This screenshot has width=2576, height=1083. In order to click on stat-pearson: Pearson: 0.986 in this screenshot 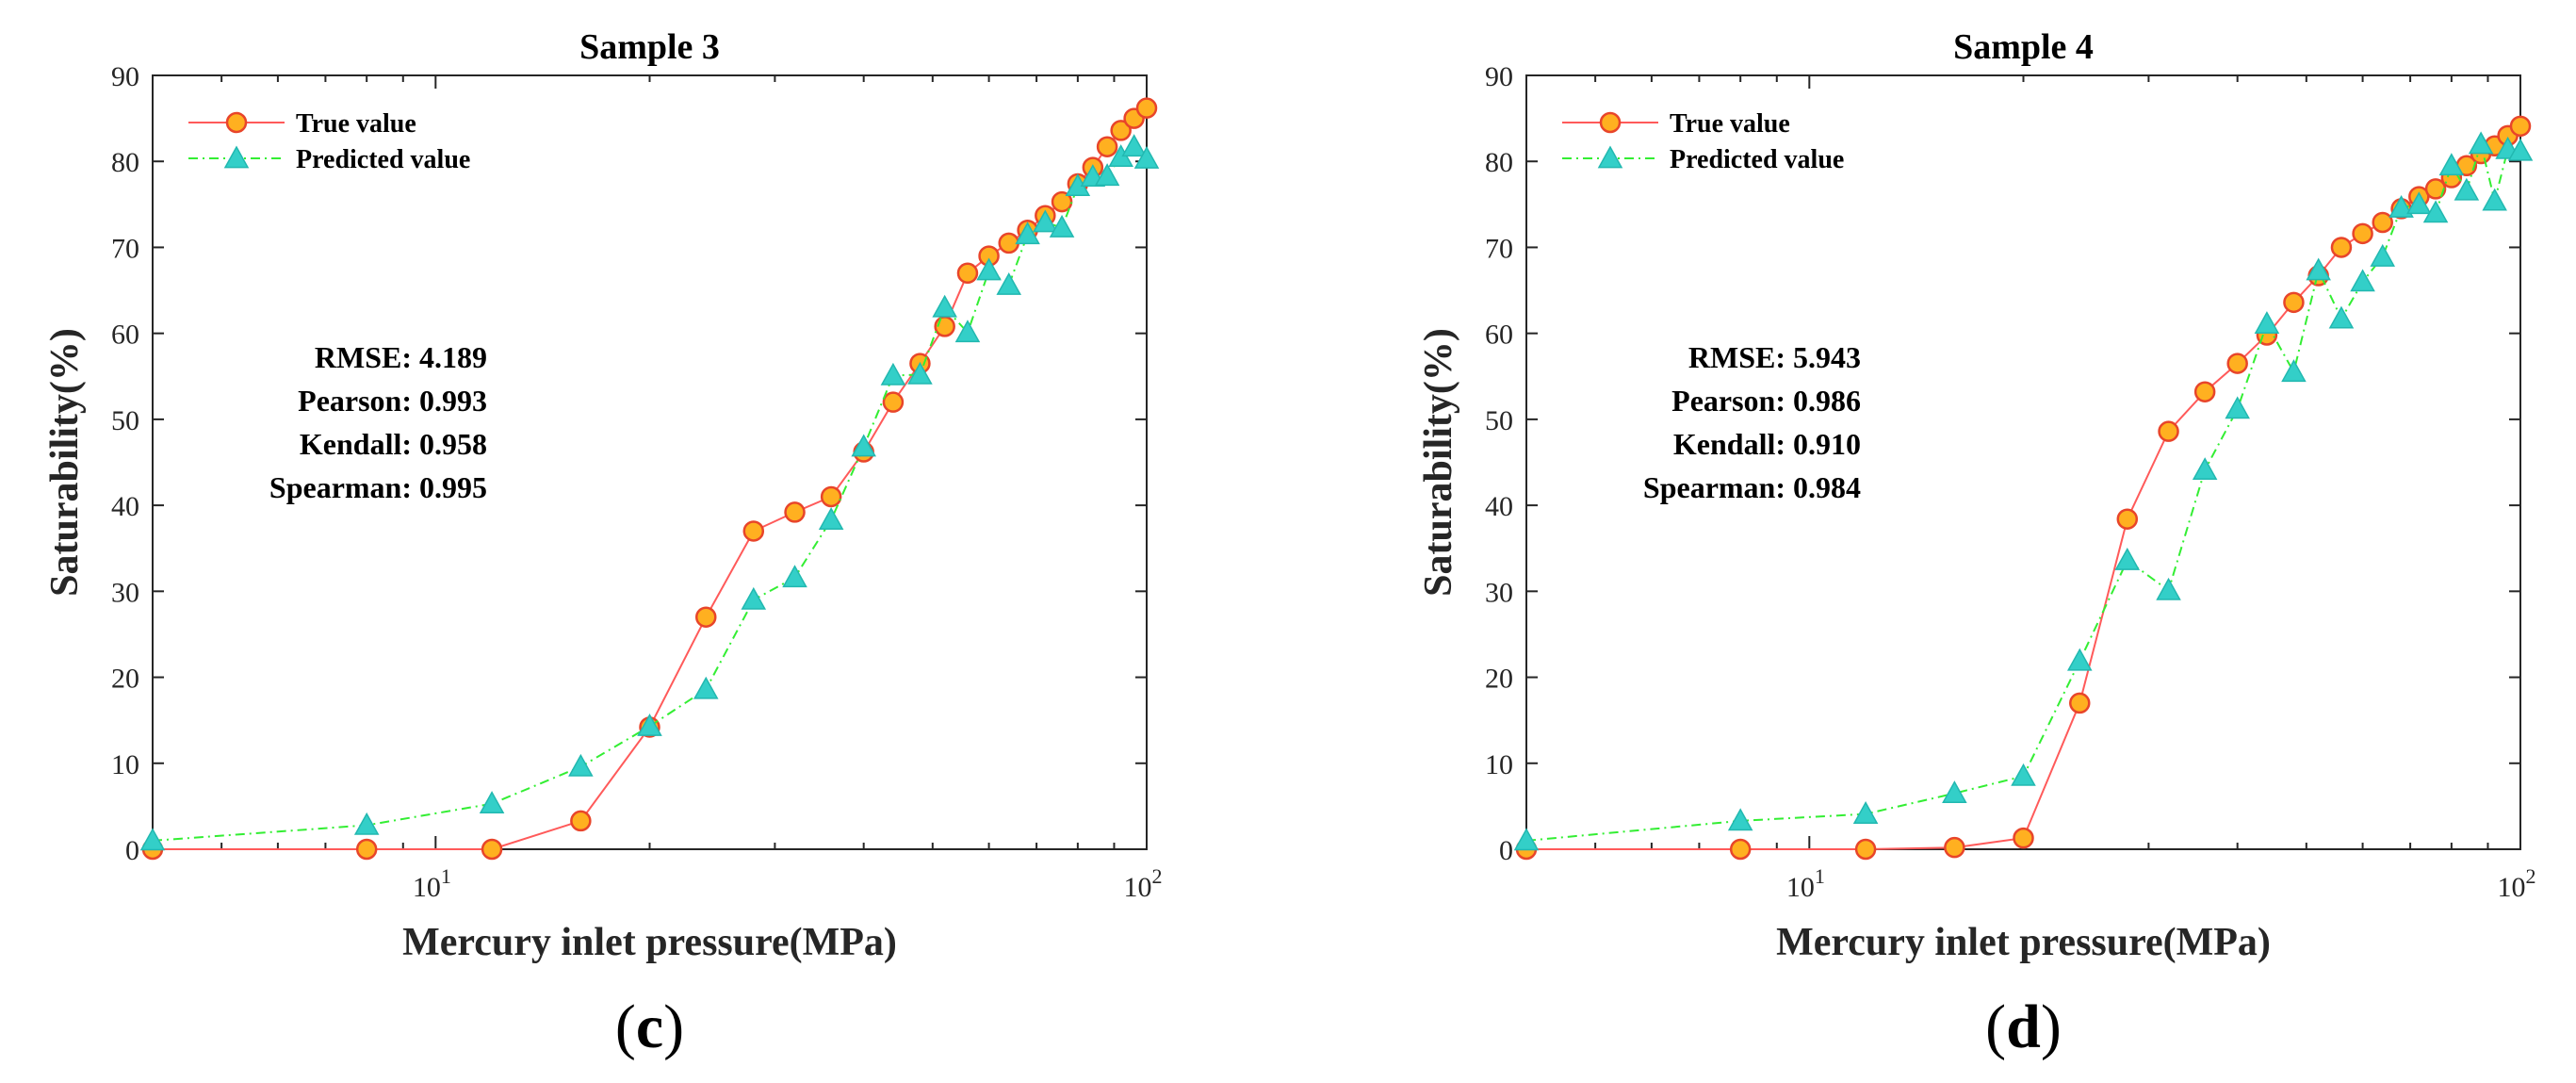, I will do `click(1766, 401)`.